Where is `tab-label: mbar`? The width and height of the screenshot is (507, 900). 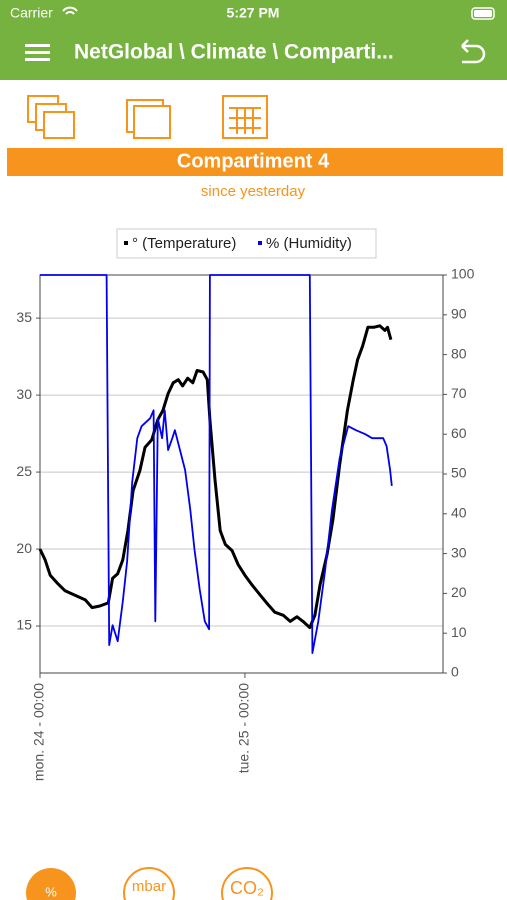
tab-label: mbar is located at coordinates (149, 886).